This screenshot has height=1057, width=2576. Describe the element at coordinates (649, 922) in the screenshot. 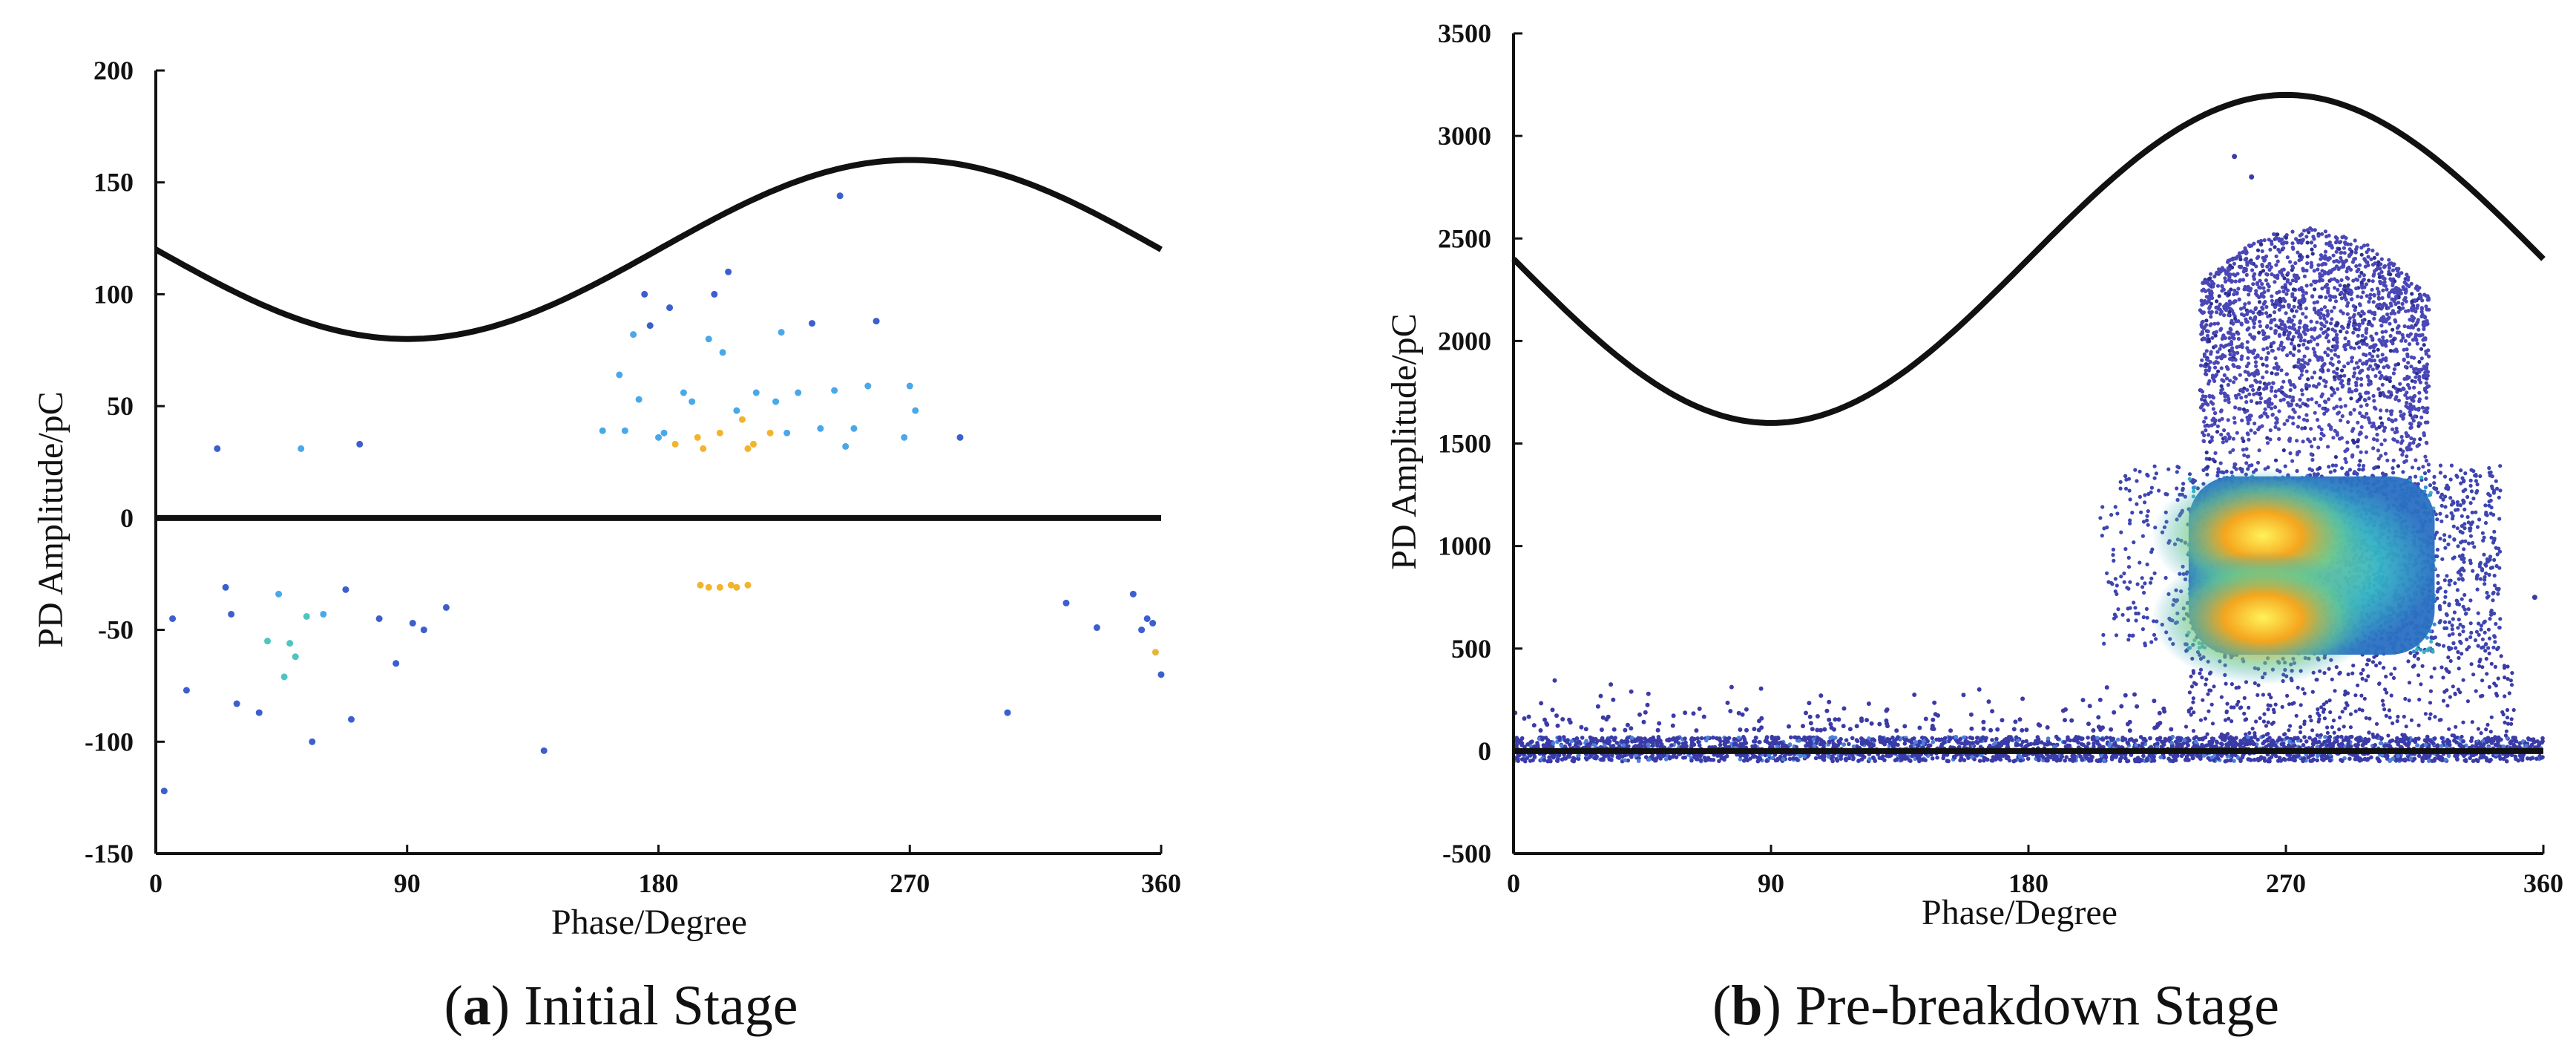

I see `panel-a-x-axis-title: Phase/Degree` at that location.